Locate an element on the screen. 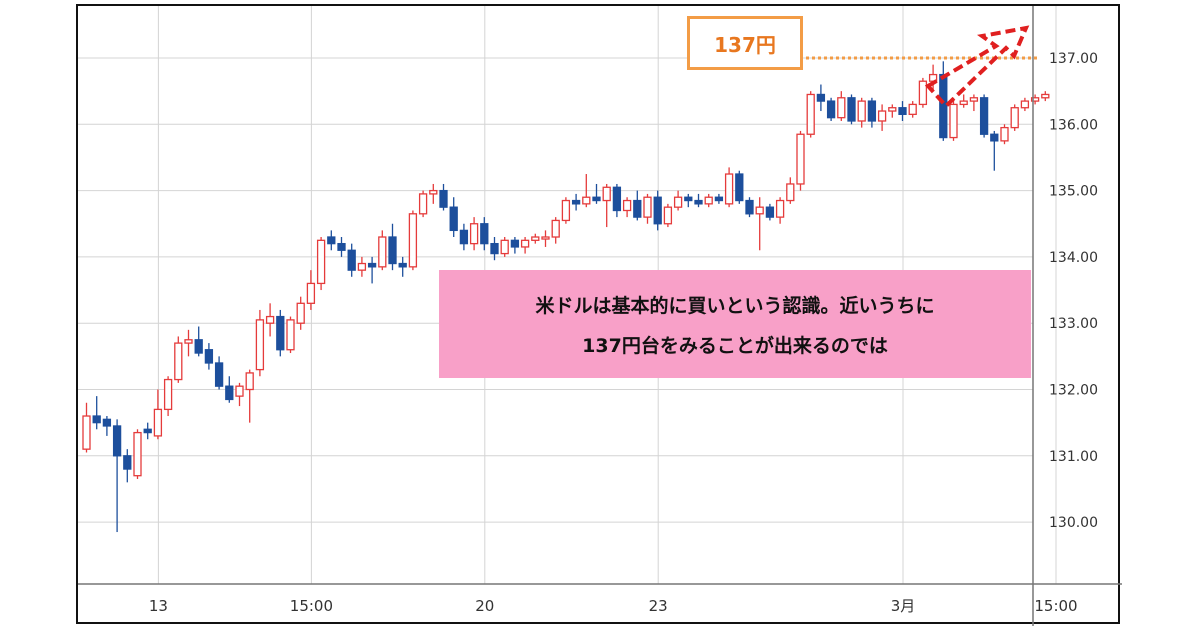  y-tick-label: 135.00 is located at coordinates (1073, 192).